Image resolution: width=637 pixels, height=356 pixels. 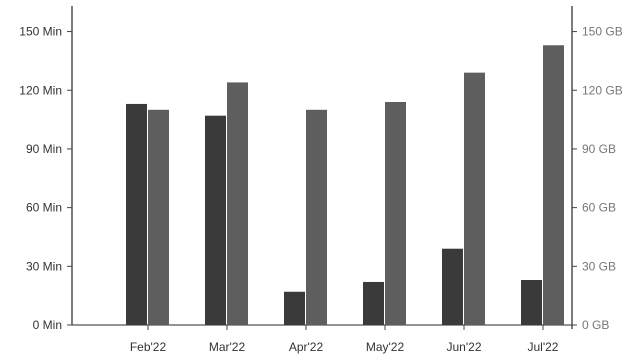 I want to click on right-tick-label: 90 GB, so click(x=599, y=149).